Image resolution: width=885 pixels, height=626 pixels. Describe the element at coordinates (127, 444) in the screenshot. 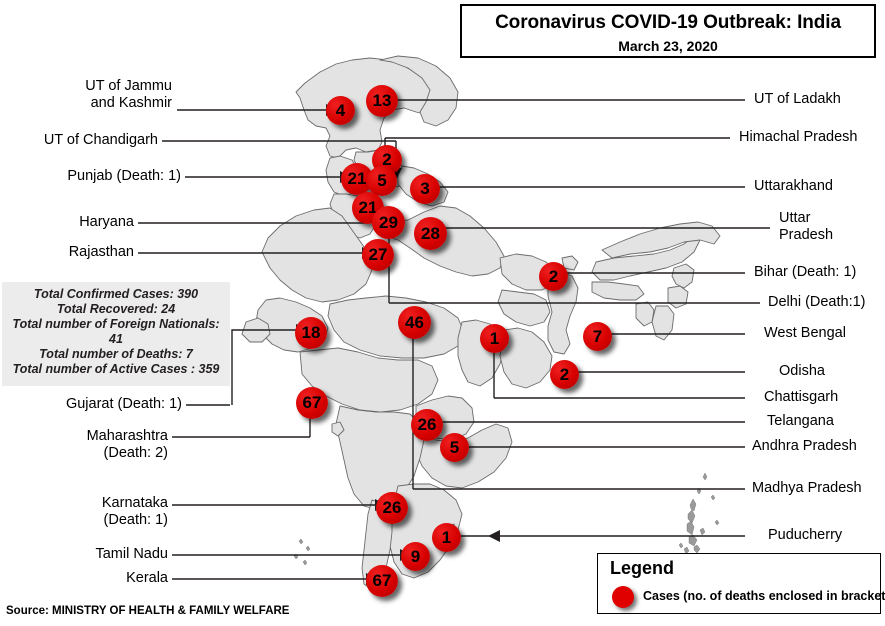

I see `label-maharashtra: Maharashtra (Death: 2)` at that location.